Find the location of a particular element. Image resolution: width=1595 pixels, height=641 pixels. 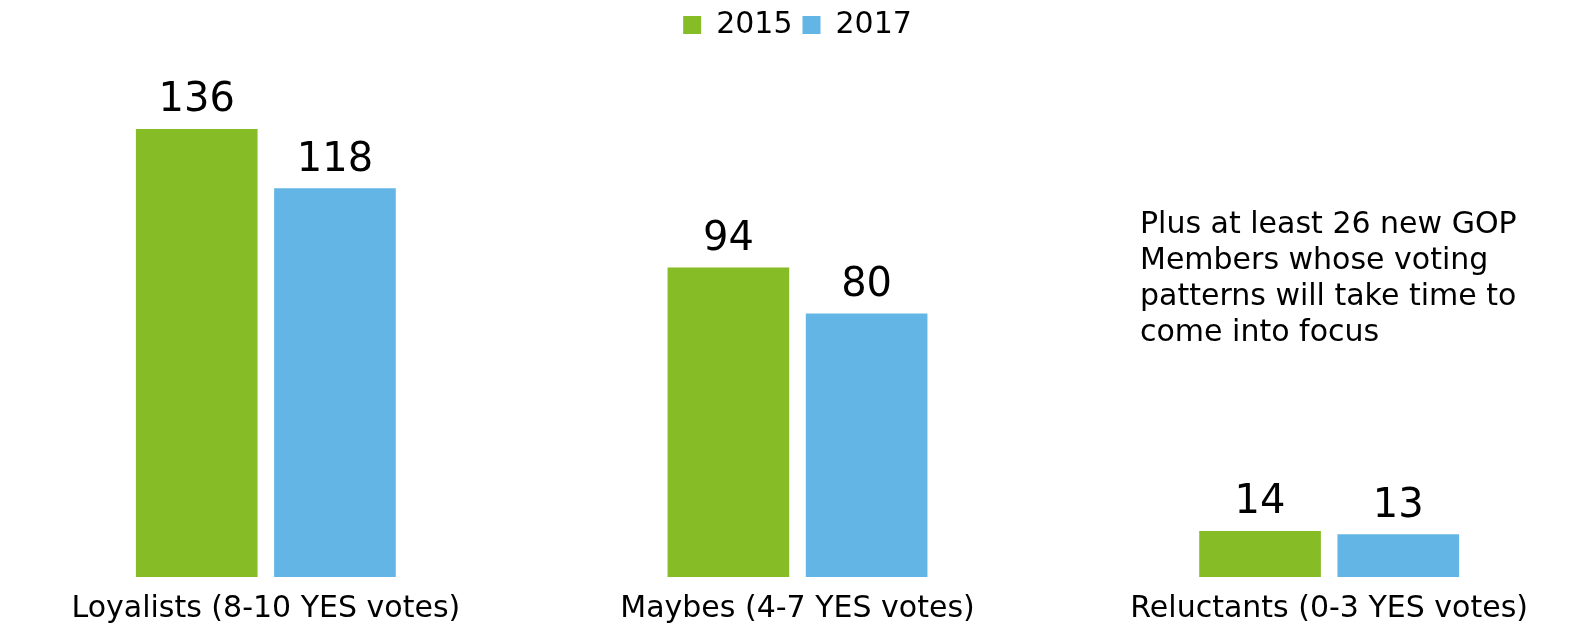

data-label: 13 is located at coordinates (1398, 502).